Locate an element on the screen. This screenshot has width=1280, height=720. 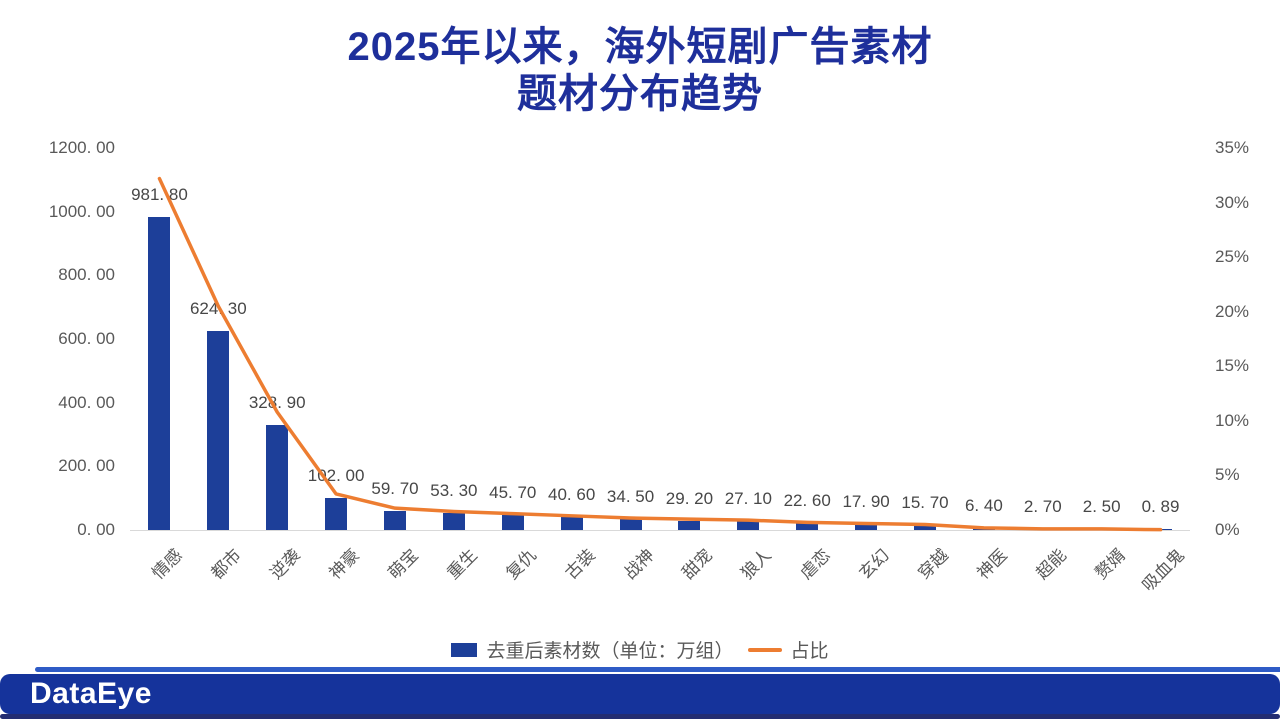
right-axis-tick-label: 0% is located at coordinates (1227, 529).